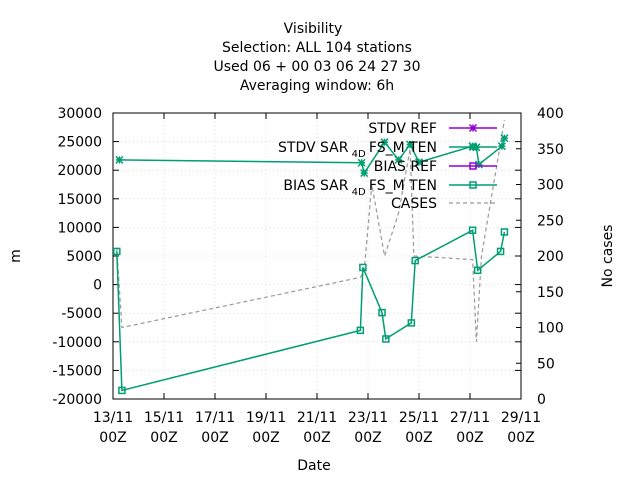  I want to click on y-tick-label: 10000, so click(79, 228).